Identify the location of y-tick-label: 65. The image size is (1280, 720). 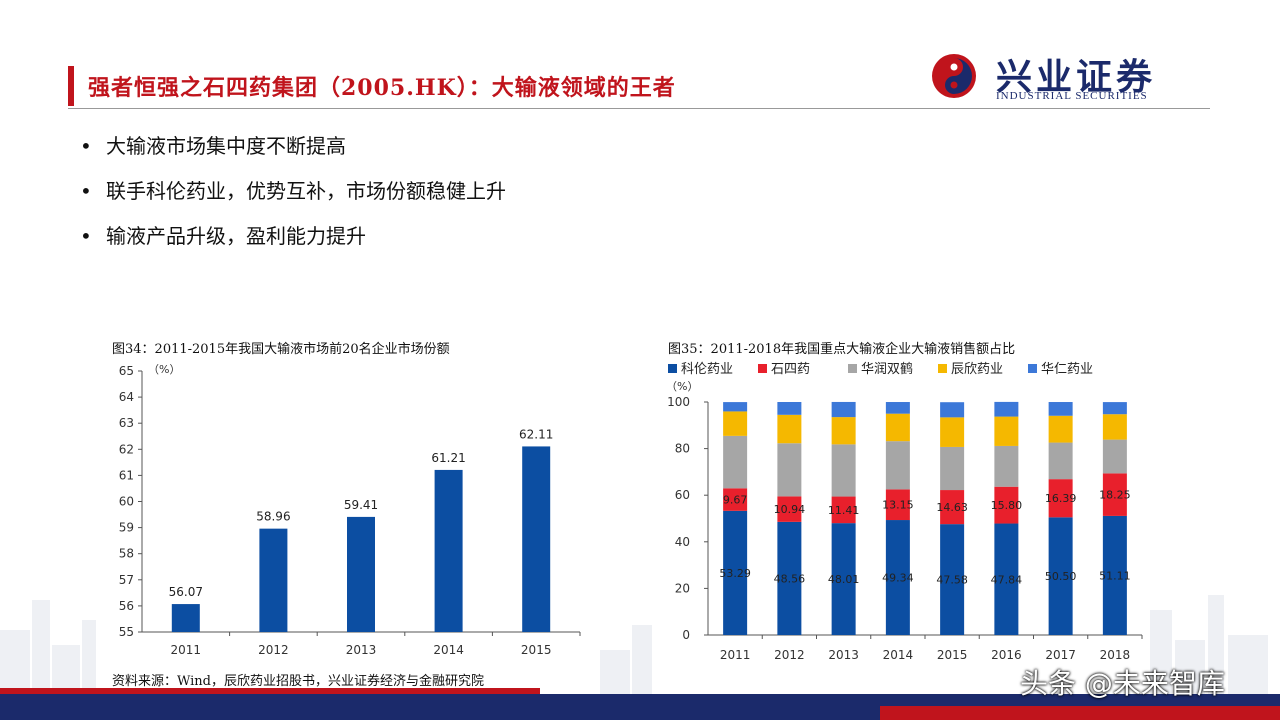
(126, 371).